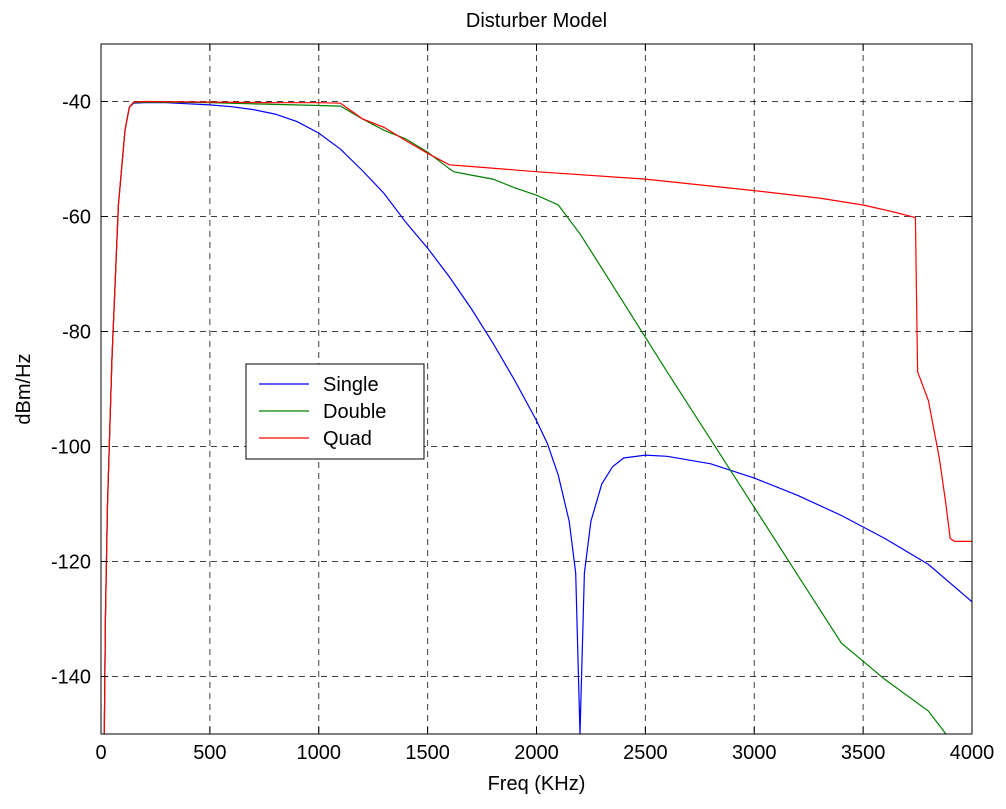 This screenshot has width=1006, height=809. What do you see at coordinates (536, 21) in the screenshot?
I see `chart-title: Disturber Model` at bounding box center [536, 21].